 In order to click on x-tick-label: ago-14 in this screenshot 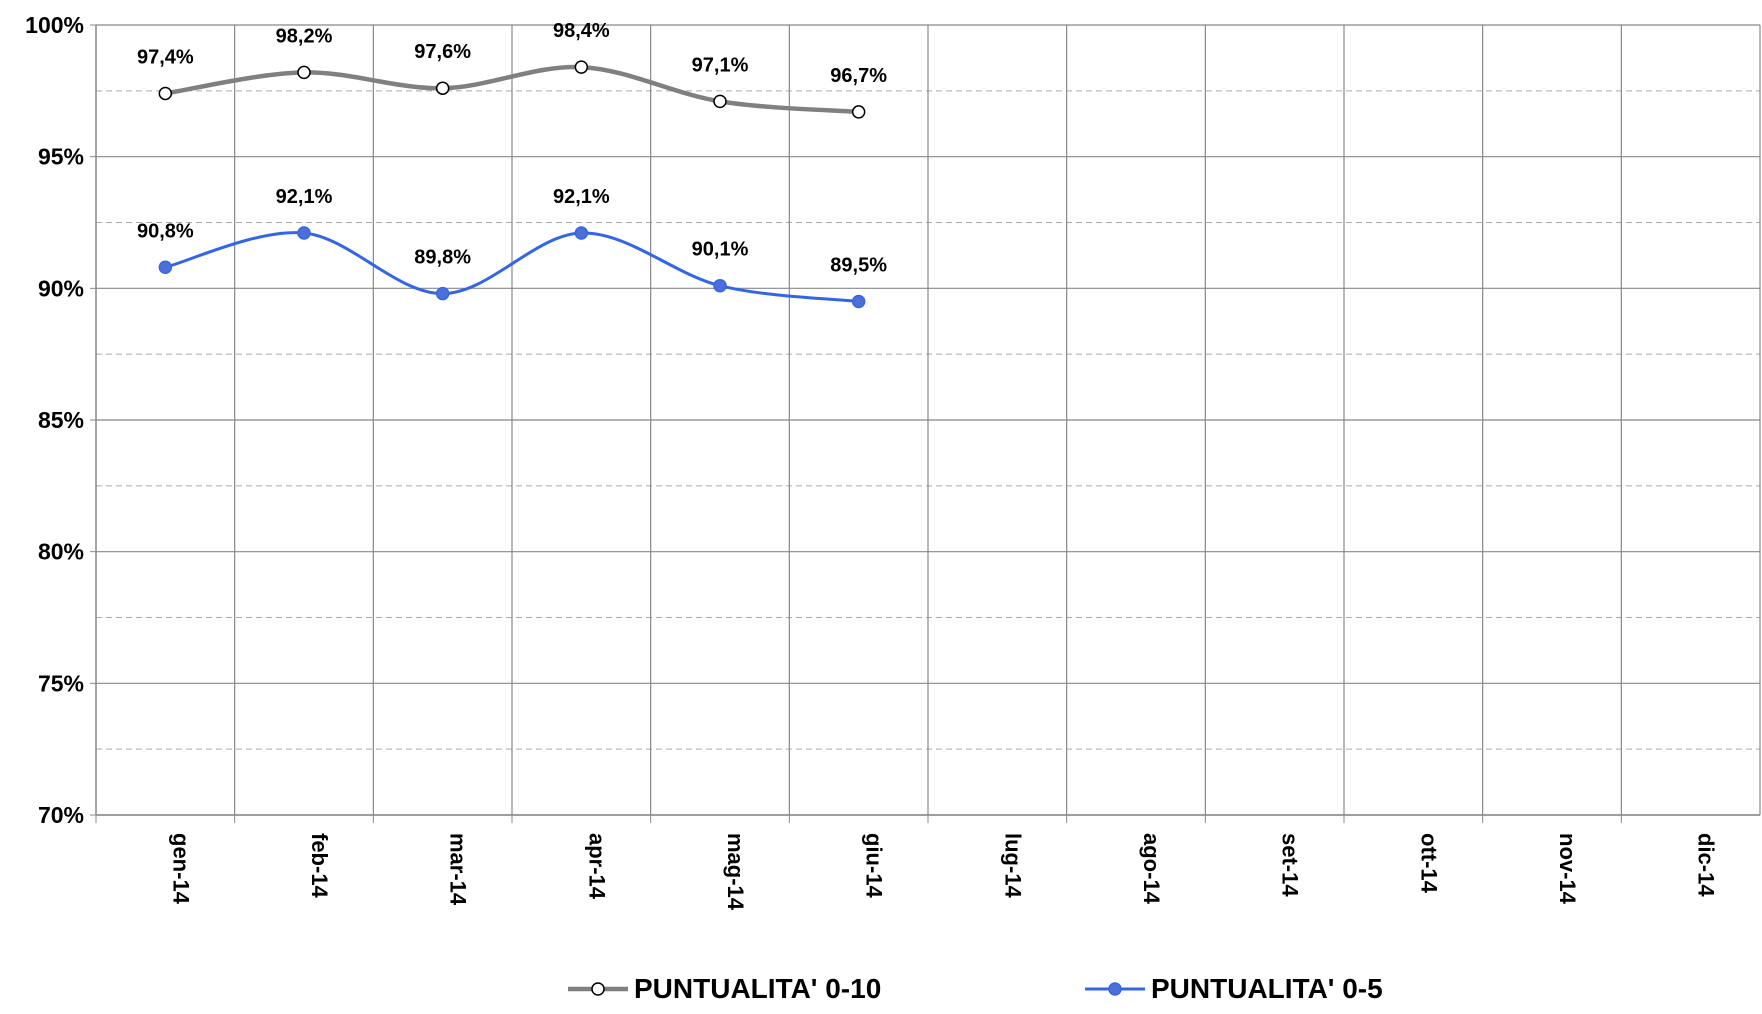, I will do `click(1151, 869)`.